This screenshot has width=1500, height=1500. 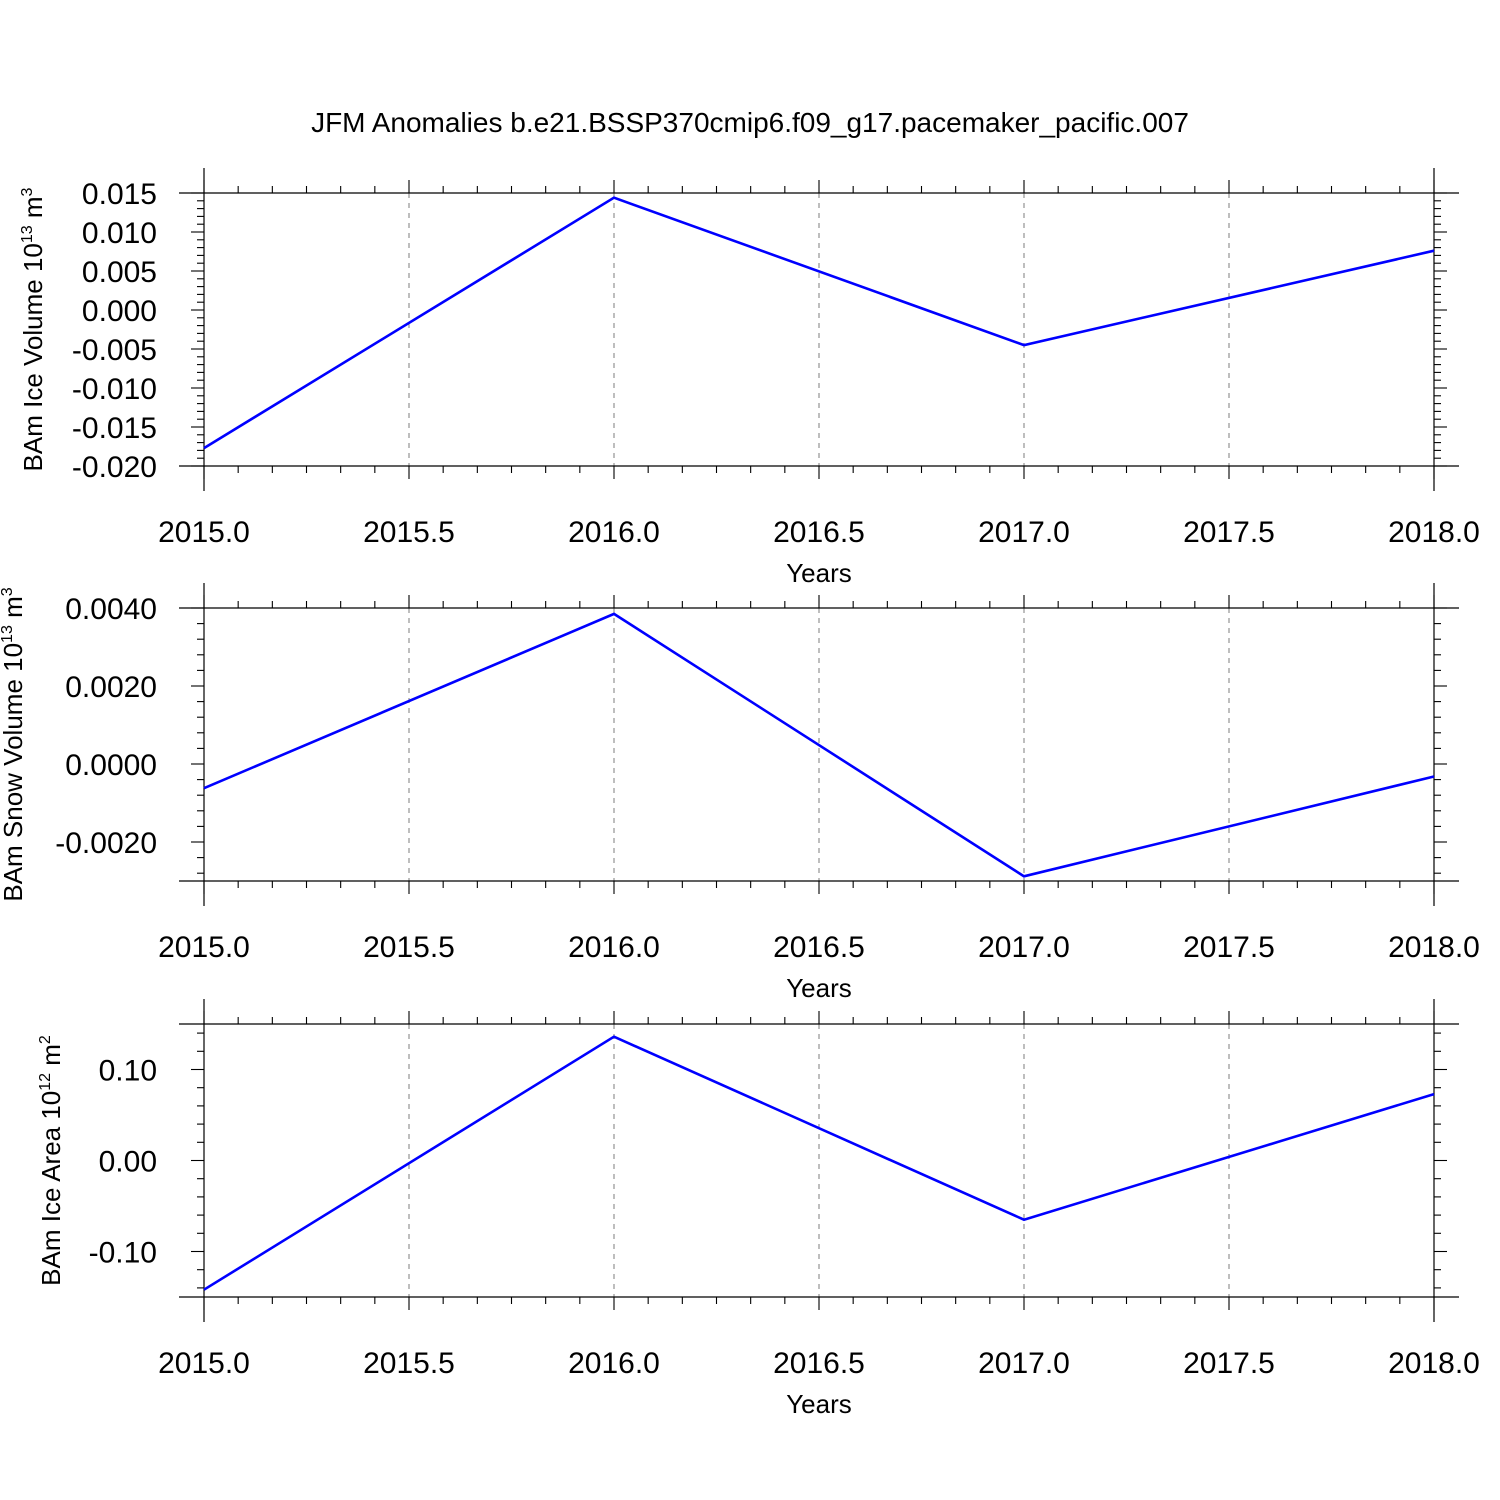 What do you see at coordinates (51, 1188) in the screenshot?
I see `y-axis-title-part: BAm Ice Area 10` at bounding box center [51, 1188].